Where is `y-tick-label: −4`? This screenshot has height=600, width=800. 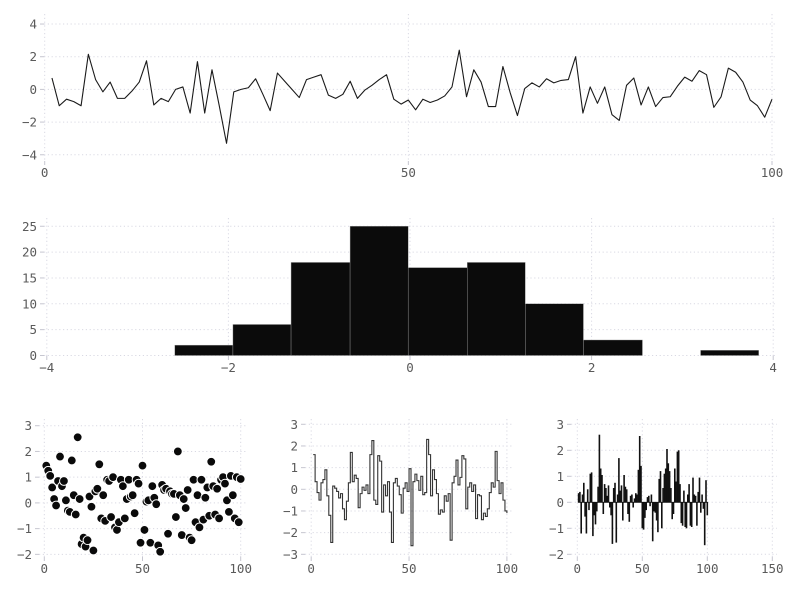 y-tick-label: −4 is located at coordinates (29, 154).